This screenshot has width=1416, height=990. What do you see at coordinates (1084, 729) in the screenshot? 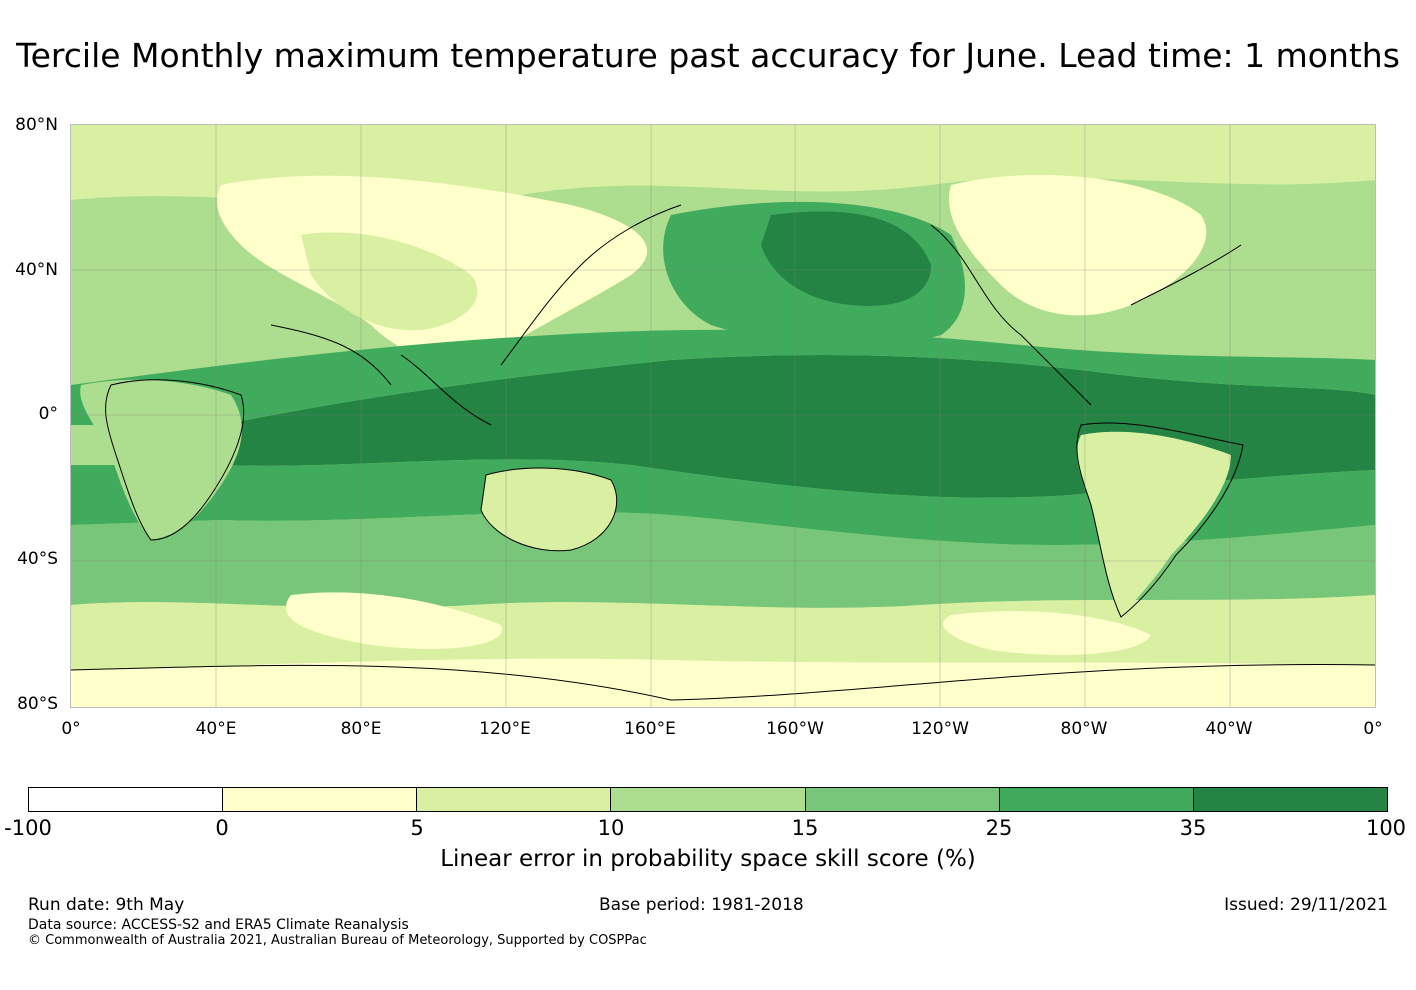
I see `lon-label-80w: 80°W` at bounding box center [1084, 729].